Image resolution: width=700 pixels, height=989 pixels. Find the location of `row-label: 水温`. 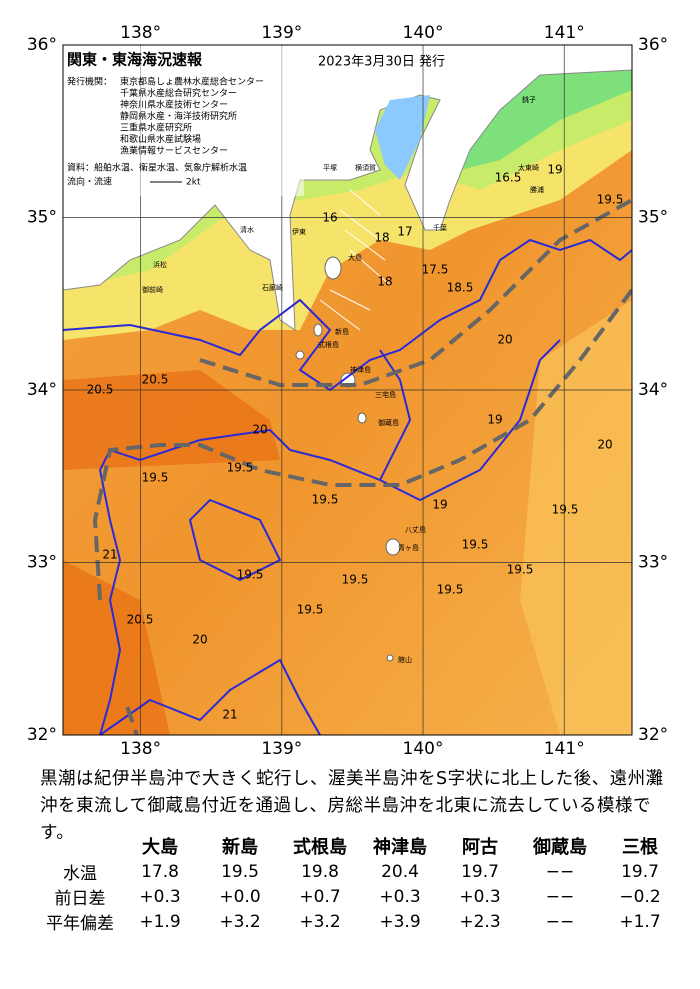

row-label: 水温 is located at coordinates (80, 874).